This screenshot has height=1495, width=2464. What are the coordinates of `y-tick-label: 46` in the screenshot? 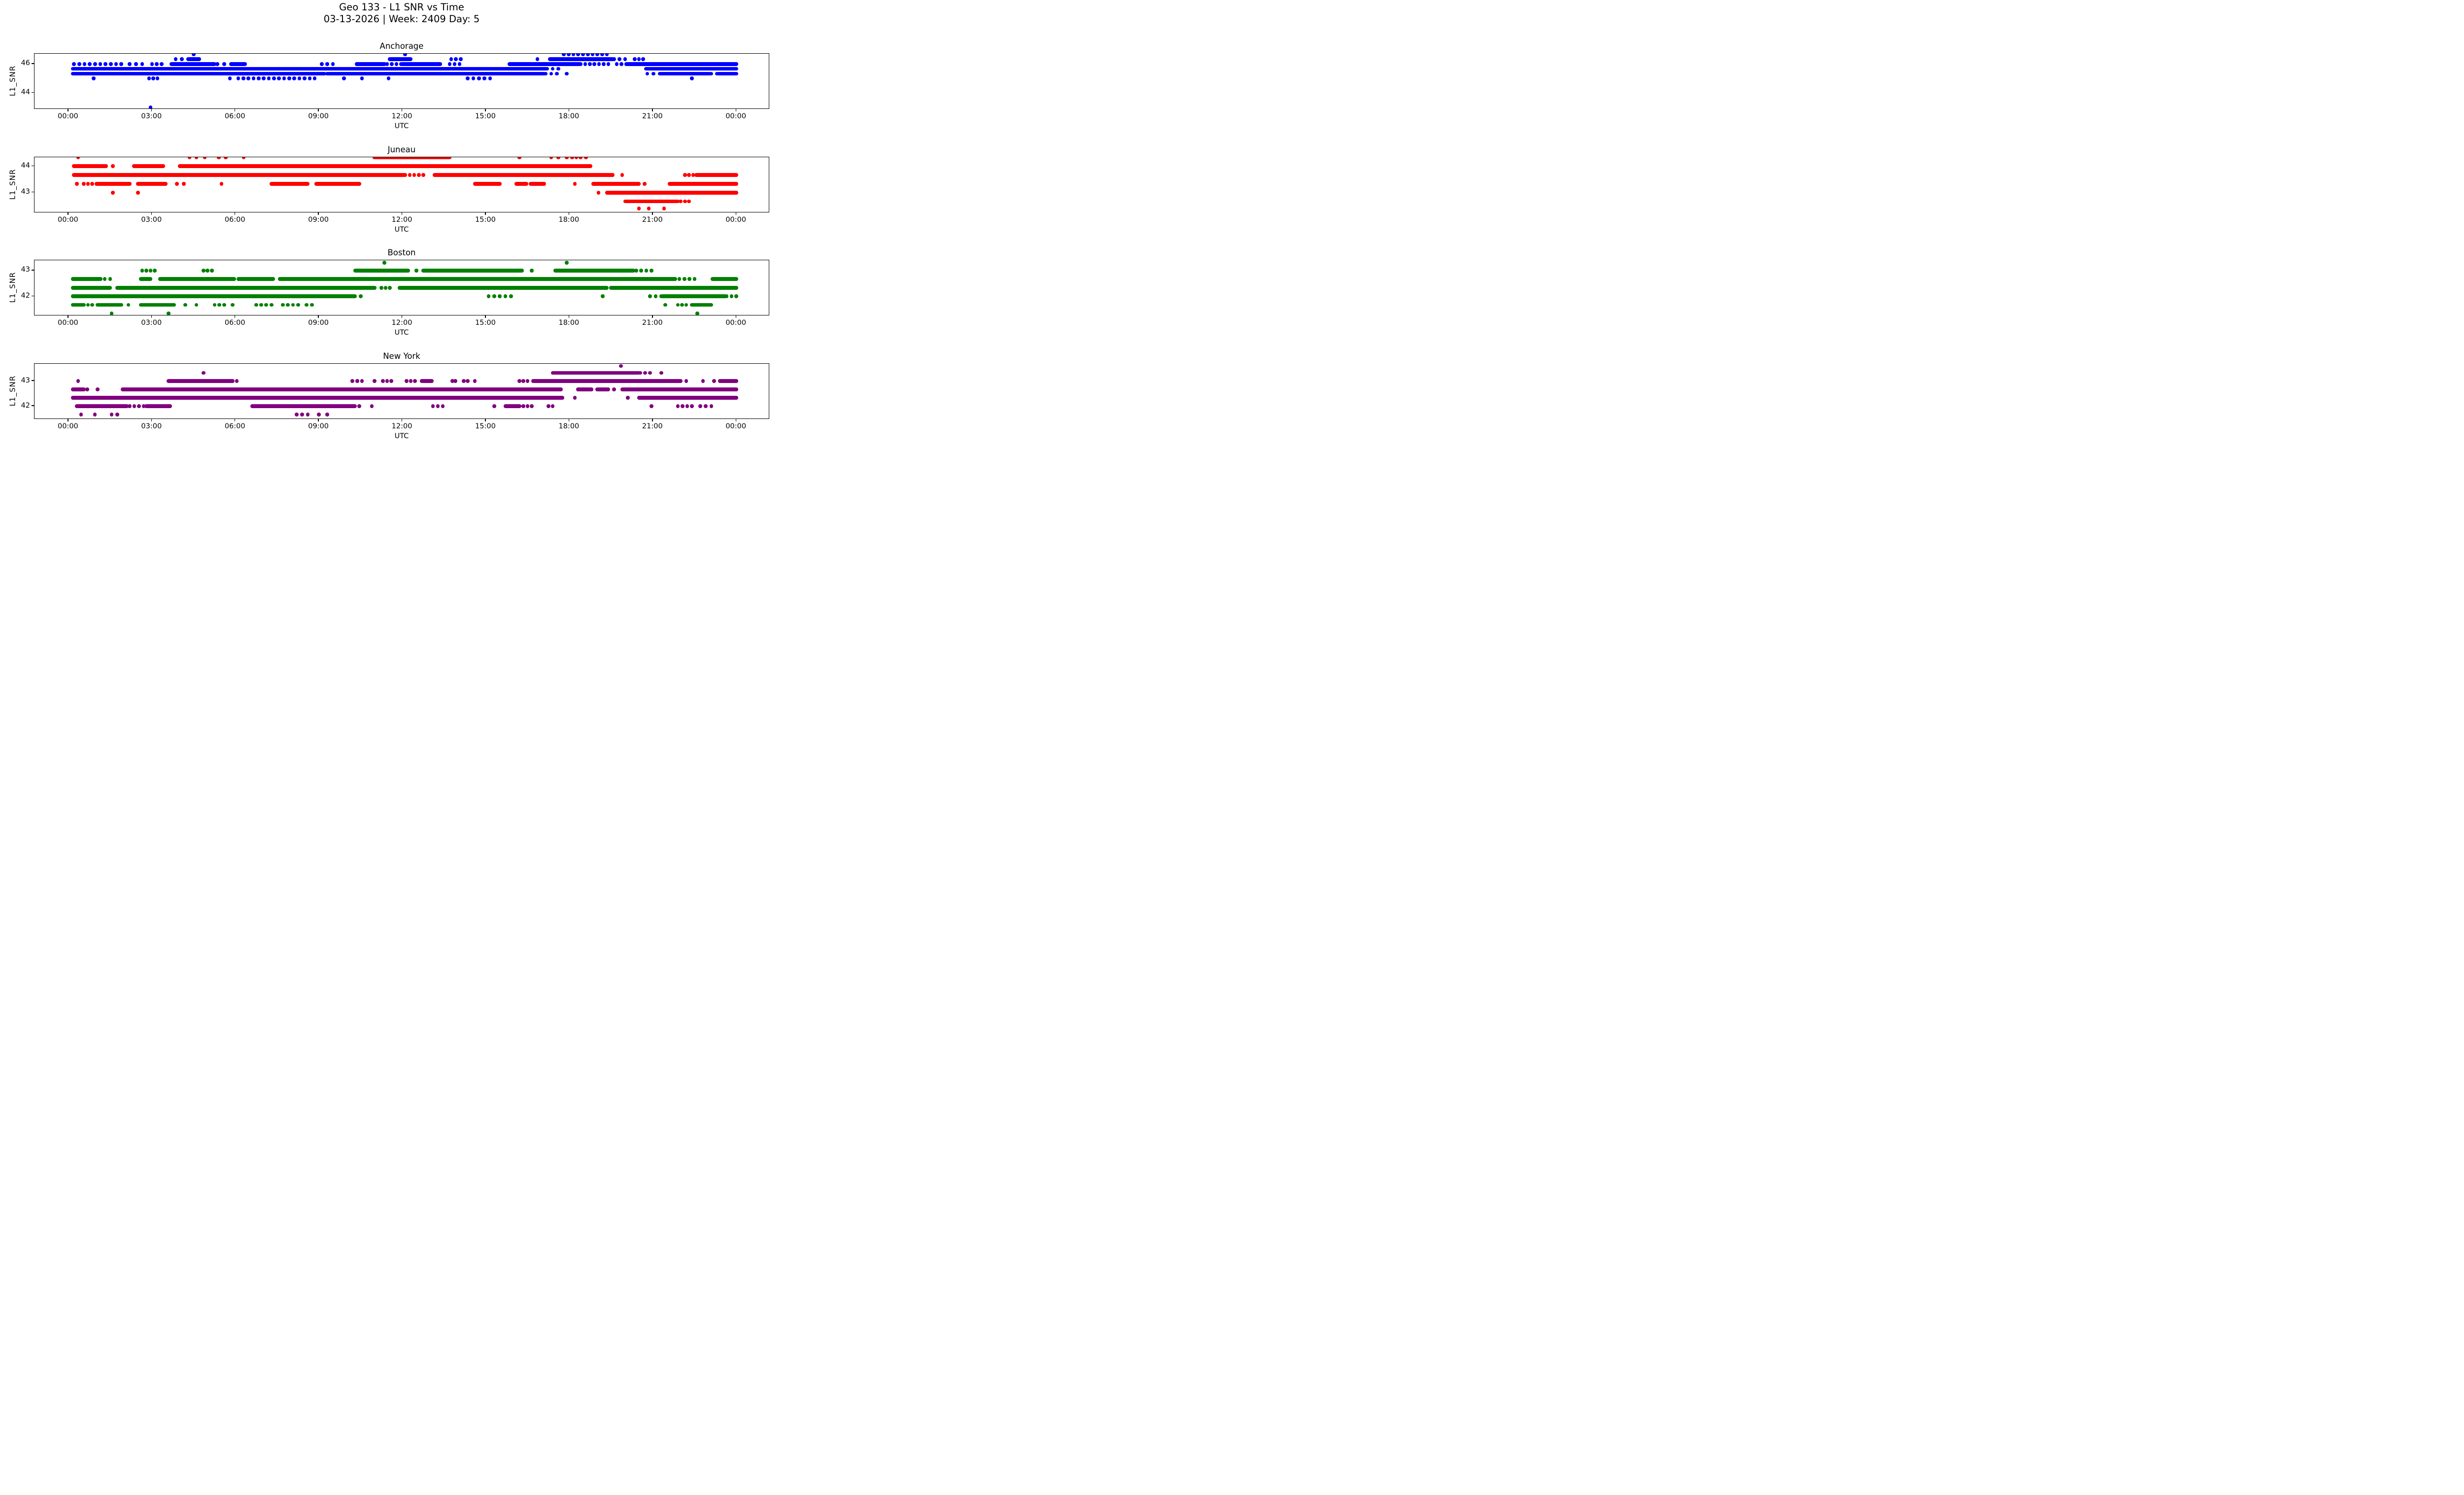 It's located at (25, 63).